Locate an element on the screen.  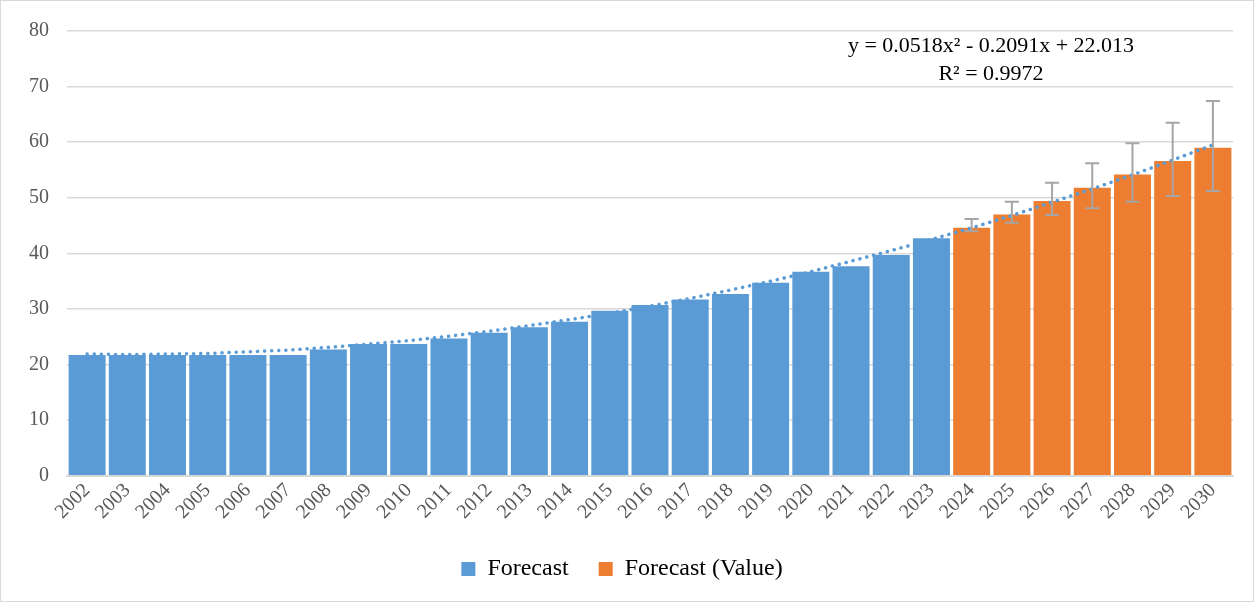
annotation: R² = 0.9972 is located at coordinates (991, 72).